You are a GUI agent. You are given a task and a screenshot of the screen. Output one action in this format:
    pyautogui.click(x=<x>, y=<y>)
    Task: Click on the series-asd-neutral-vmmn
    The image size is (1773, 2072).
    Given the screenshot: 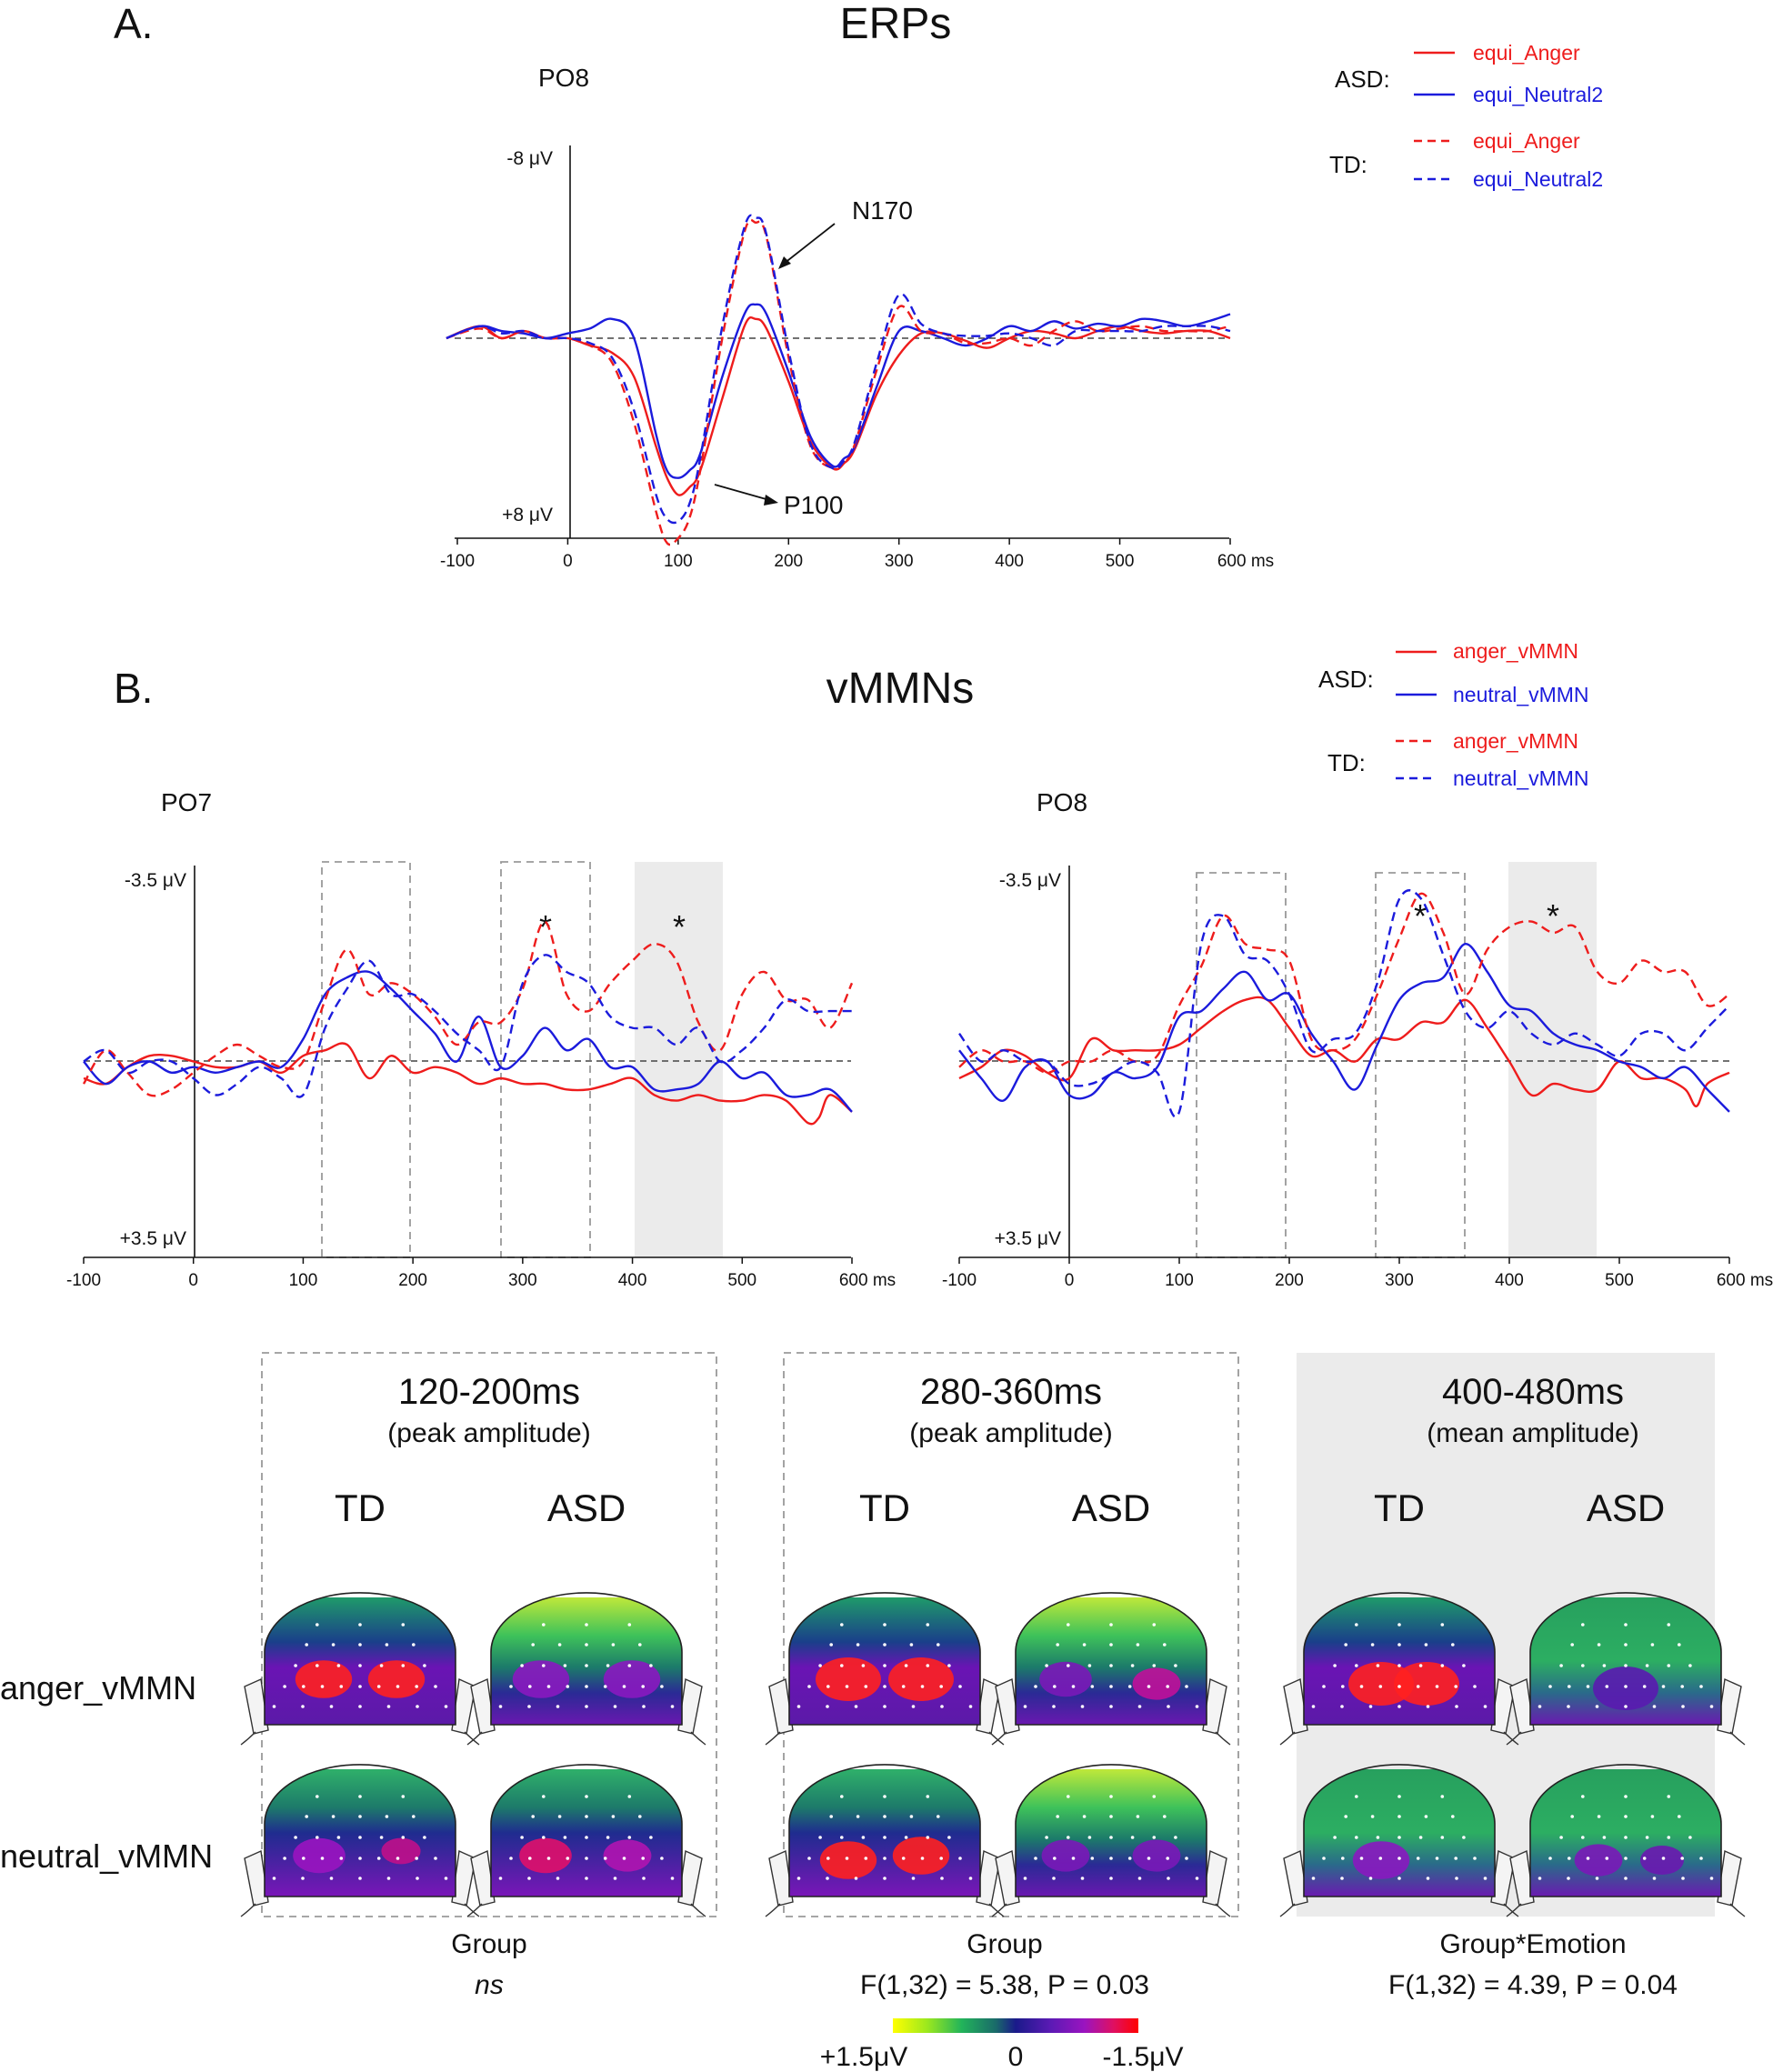 What is the action you would take?
    pyautogui.click(x=1344, y=1028)
    